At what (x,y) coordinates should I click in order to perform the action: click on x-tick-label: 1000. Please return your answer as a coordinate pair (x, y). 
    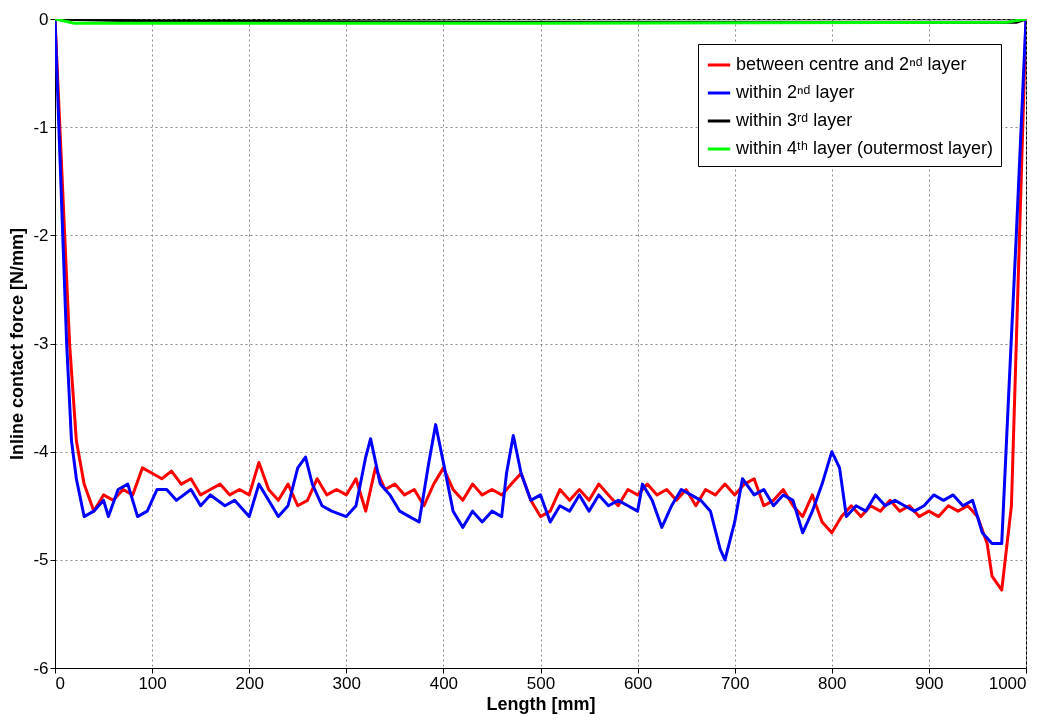
    Looking at the image, I should click on (1007, 683).